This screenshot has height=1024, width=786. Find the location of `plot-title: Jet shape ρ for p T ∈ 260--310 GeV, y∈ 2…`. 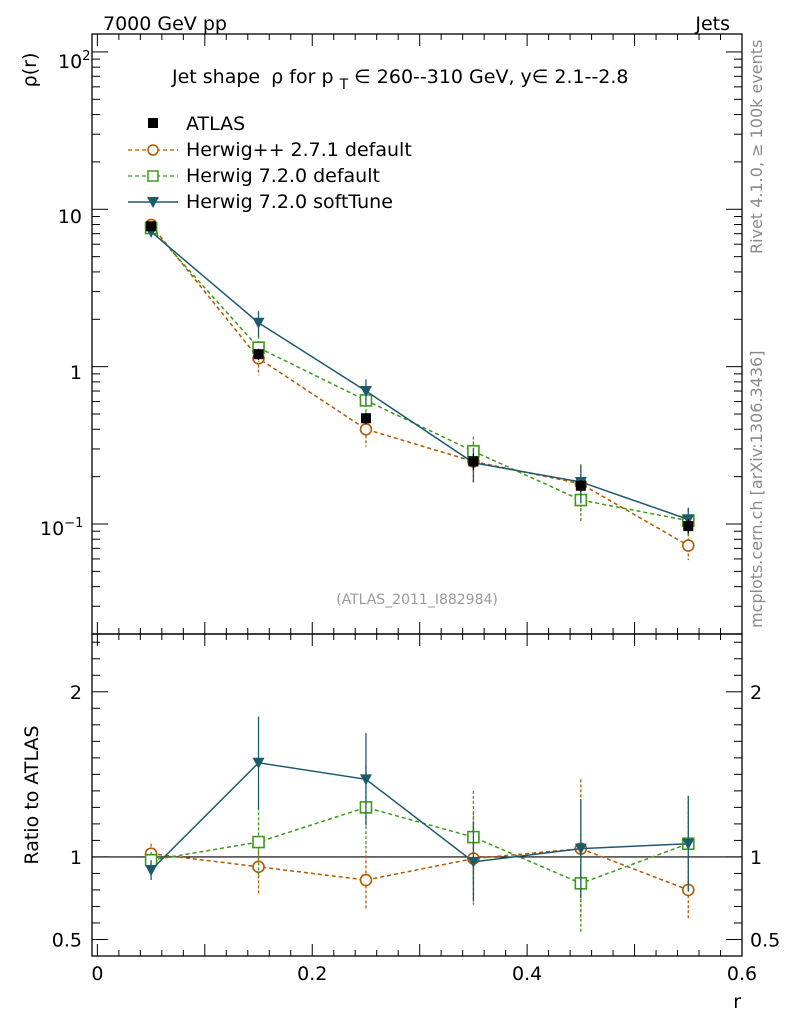

plot-title: Jet shape ρ for p T ∈ 260--310 GeV, y∈ 2… is located at coordinates (400, 80).